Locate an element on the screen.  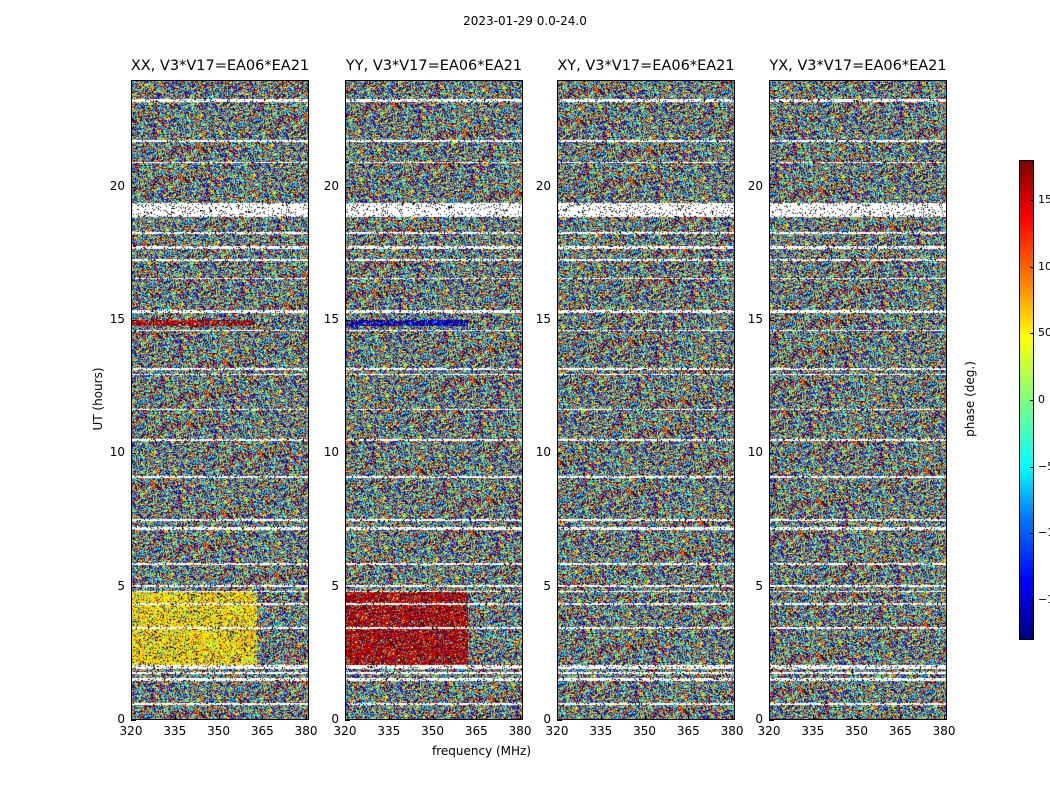
colorbar-label: phase (deg.) is located at coordinates (970, 399).